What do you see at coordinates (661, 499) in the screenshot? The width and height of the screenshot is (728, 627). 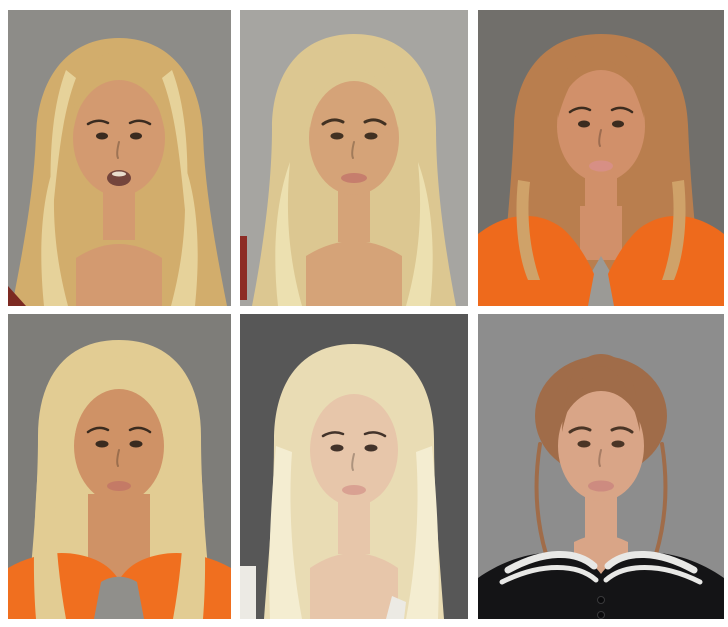 I see `hair-wisp-right` at bounding box center [661, 499].